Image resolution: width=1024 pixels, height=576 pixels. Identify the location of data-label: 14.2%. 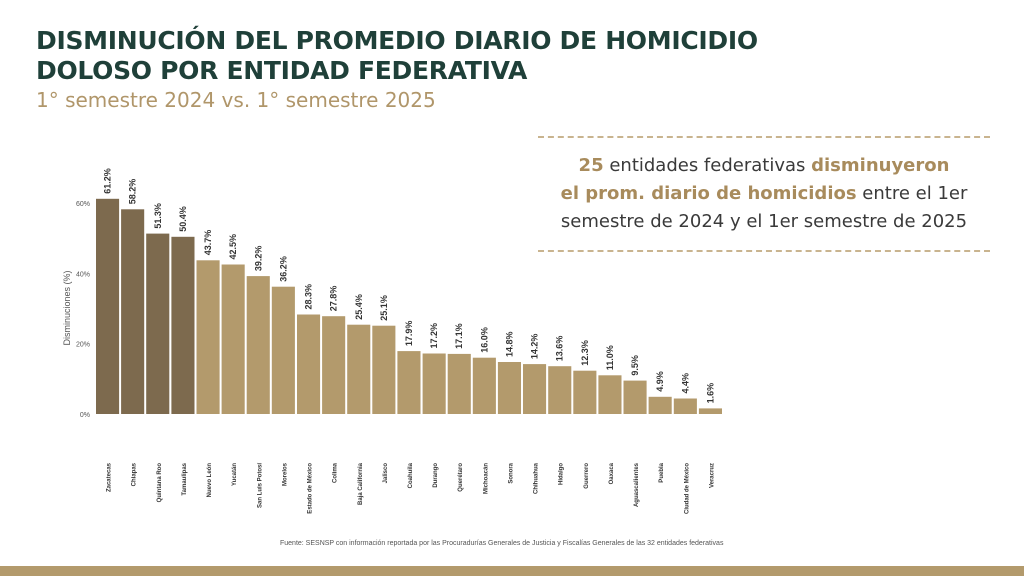
(535, 347).